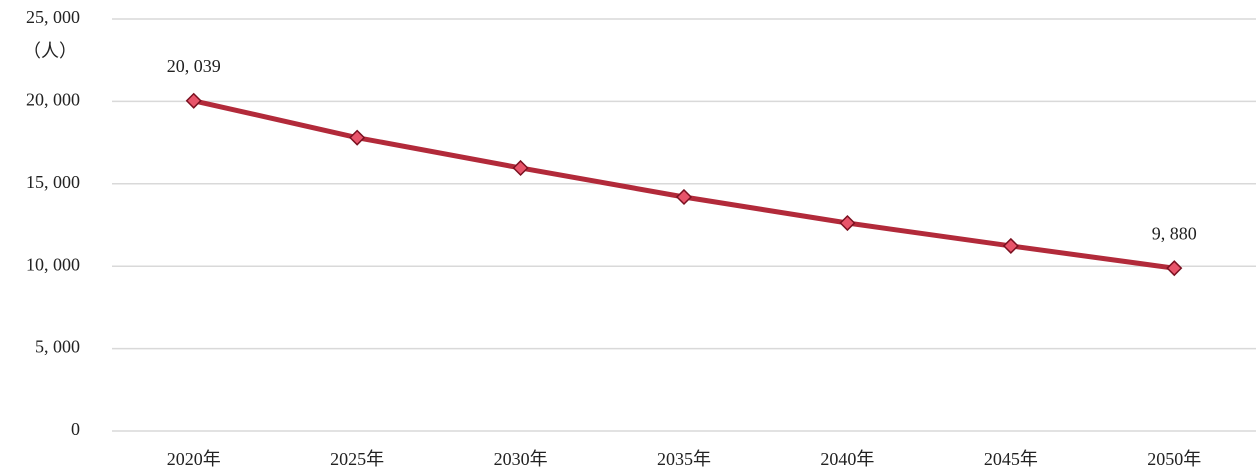 The width and height of the screenshot is (1256, 471). What do you see at coordinates (75, 429) in the screenshot?
I see `y-tick-label: 0` at bounding box center [75, 429].